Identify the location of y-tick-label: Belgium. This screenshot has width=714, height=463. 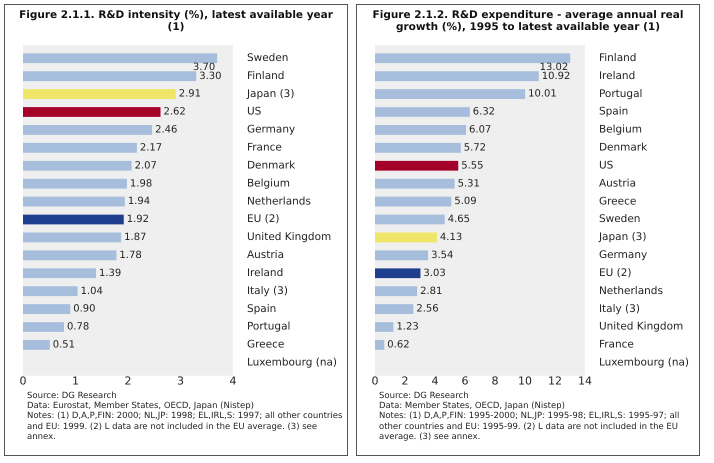
(268, 183).